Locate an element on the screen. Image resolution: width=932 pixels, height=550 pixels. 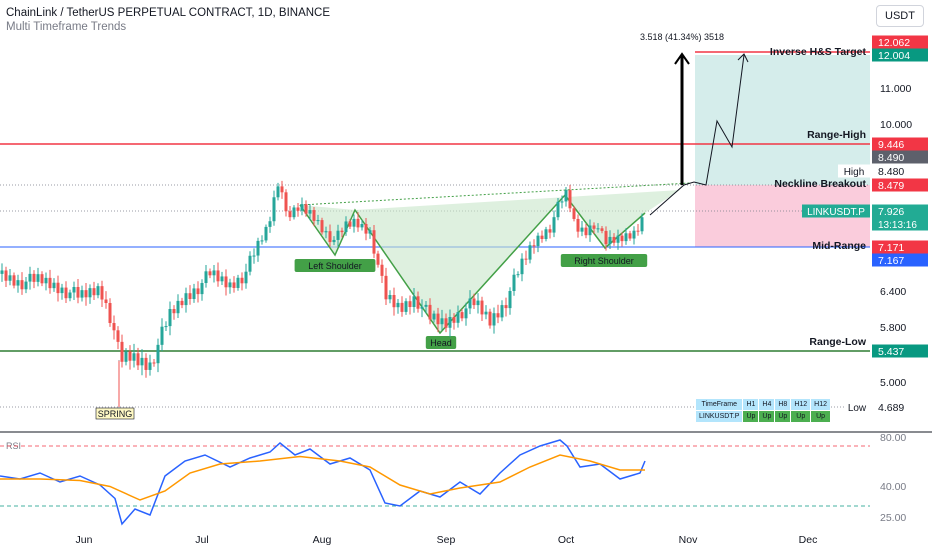
measure-arrowhead is located at coordinates (682, 58).